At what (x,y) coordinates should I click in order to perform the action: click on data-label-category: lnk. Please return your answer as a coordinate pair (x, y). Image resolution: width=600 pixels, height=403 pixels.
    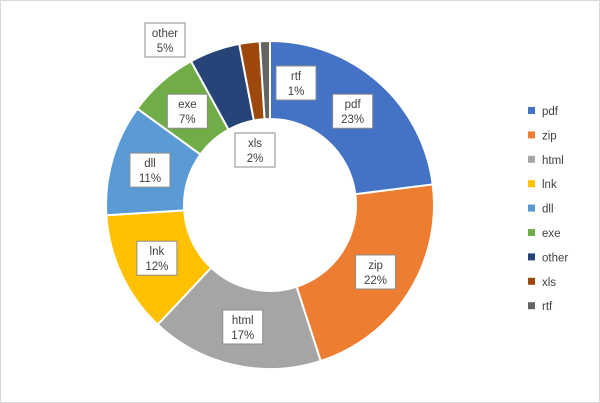
    Looking at the image, I should click on (157, 252).